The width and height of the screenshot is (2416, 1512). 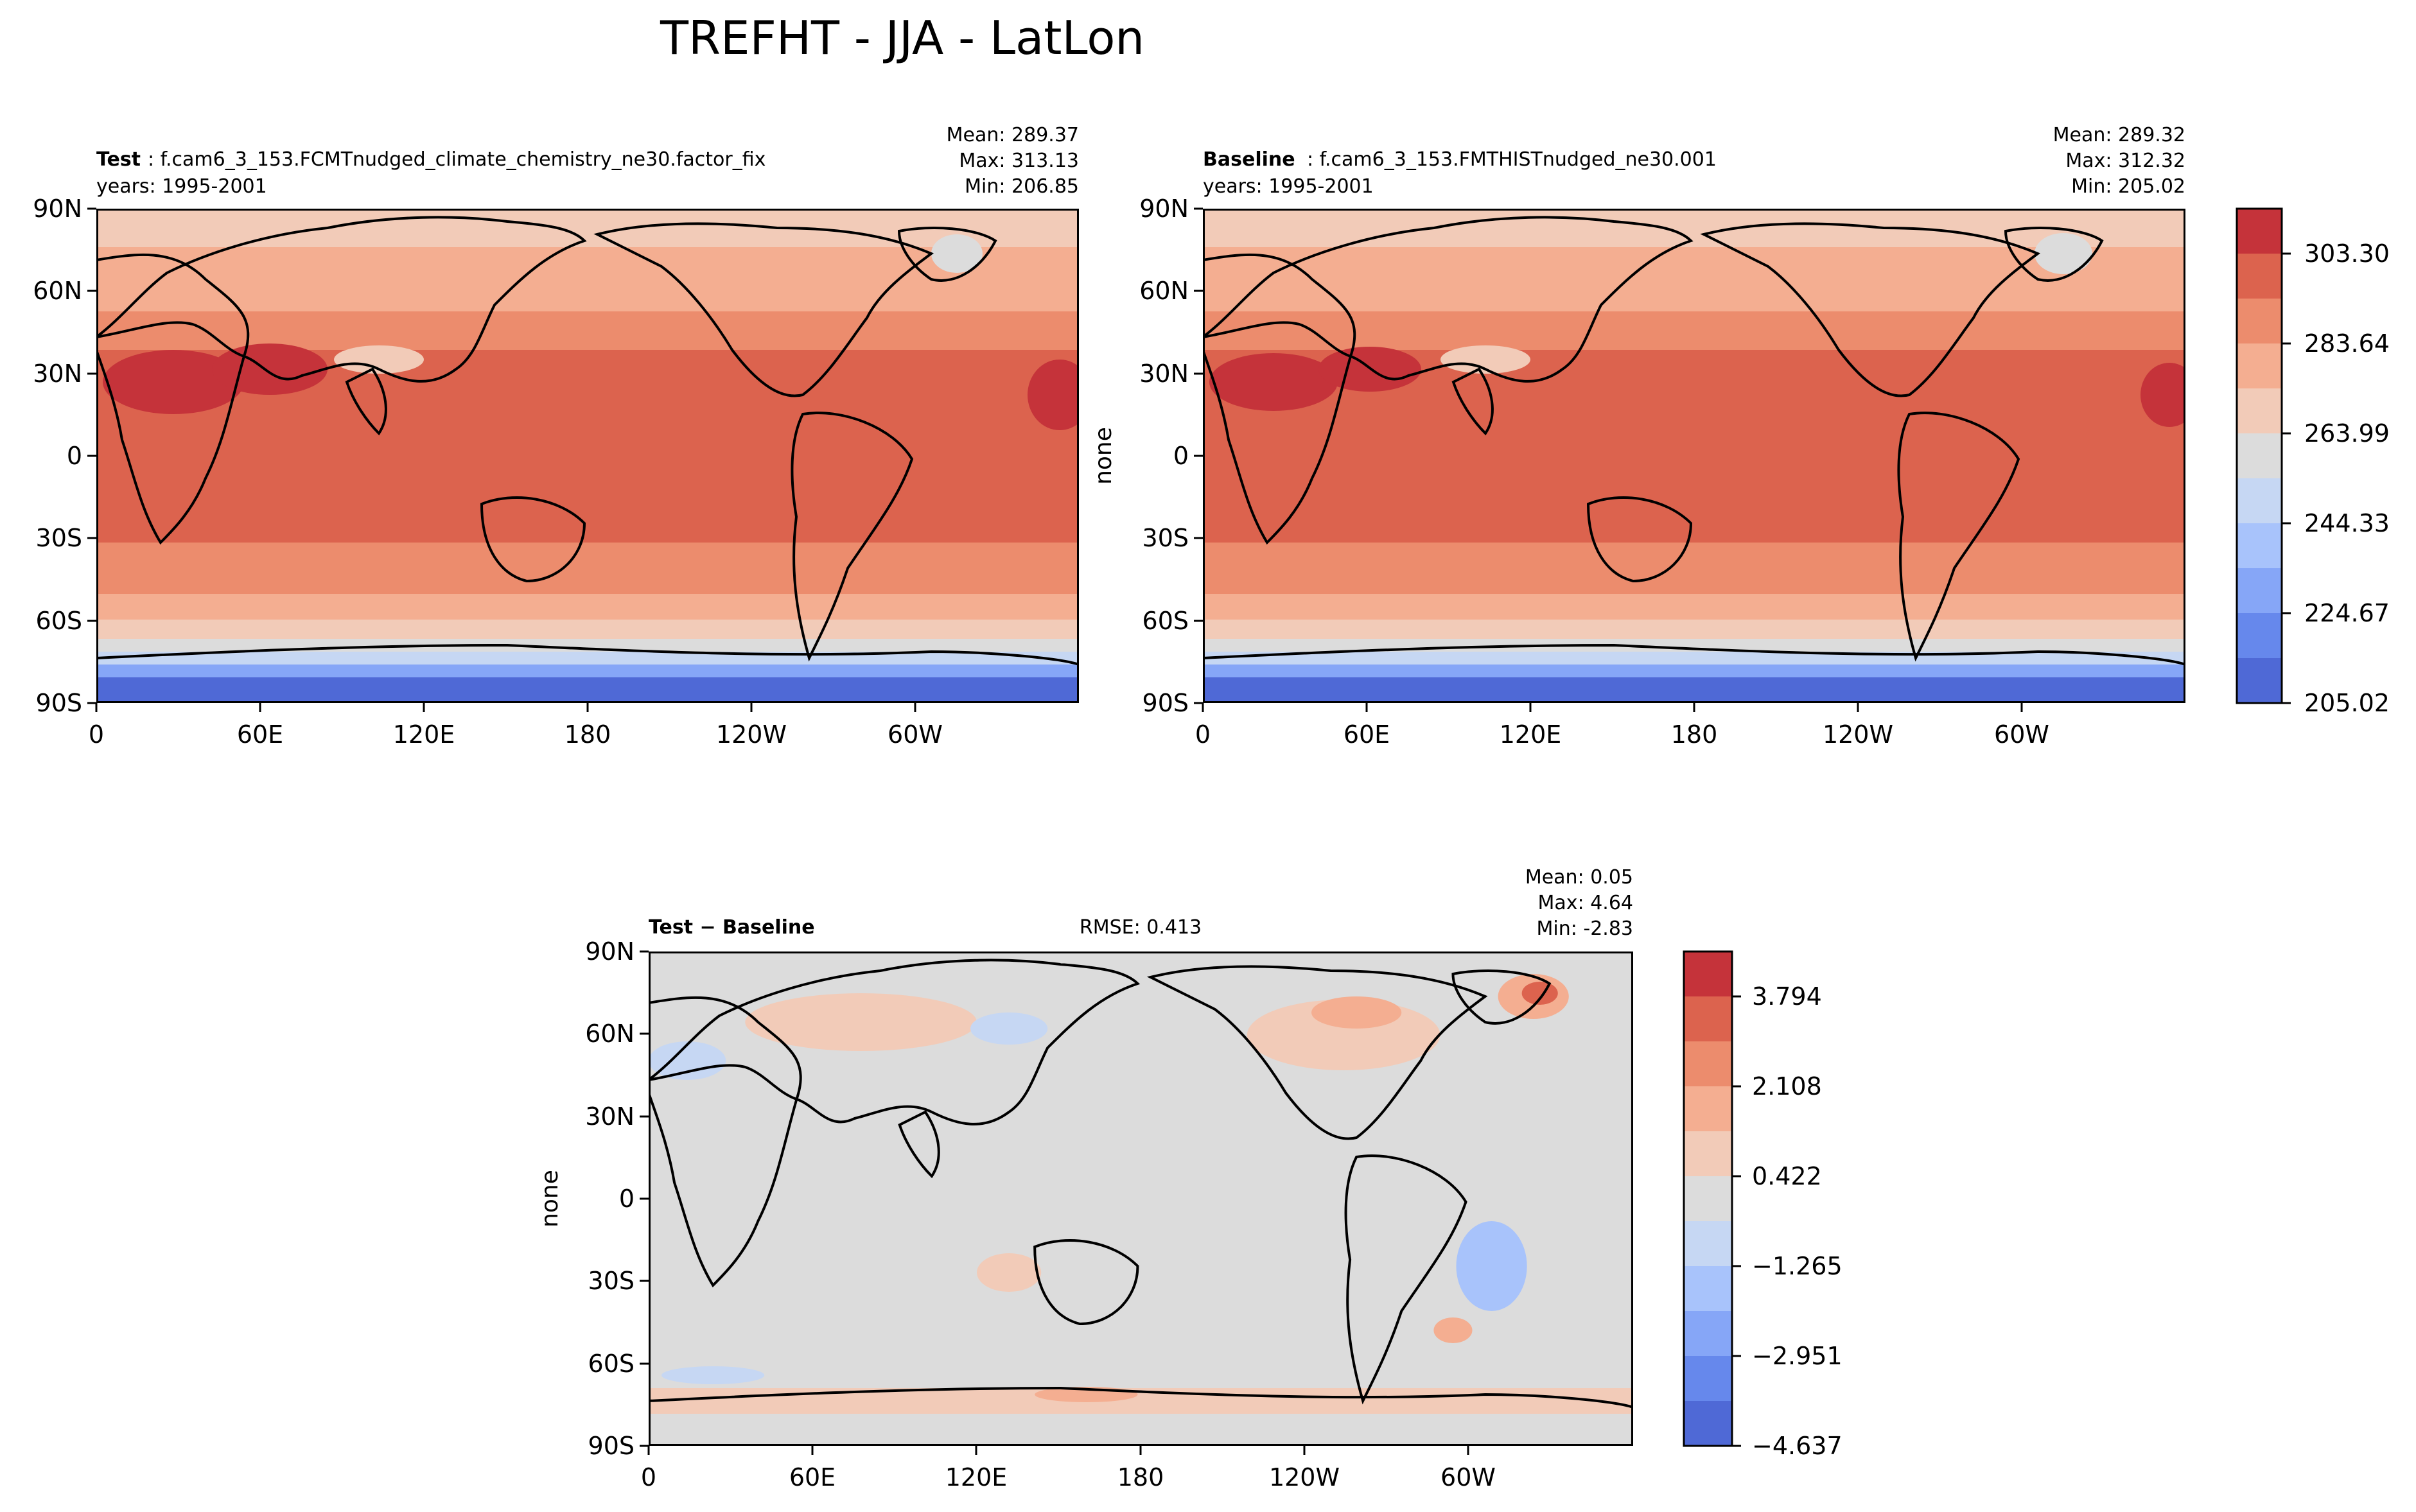 I want to click on test-ytick-60s: 60S, so click(x=59, y=621).